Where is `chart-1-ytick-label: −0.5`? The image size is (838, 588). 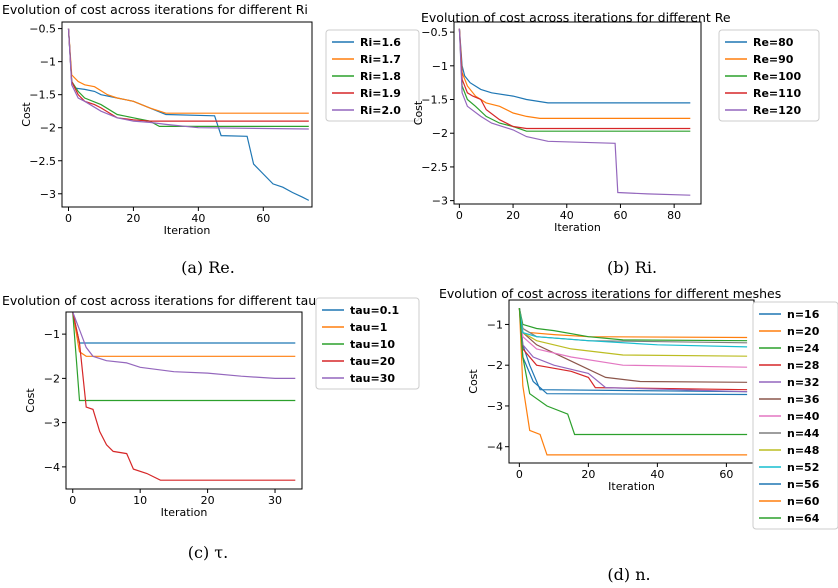
chart-1-ytick-label: −0.5 is located at coordinates (434, 32).